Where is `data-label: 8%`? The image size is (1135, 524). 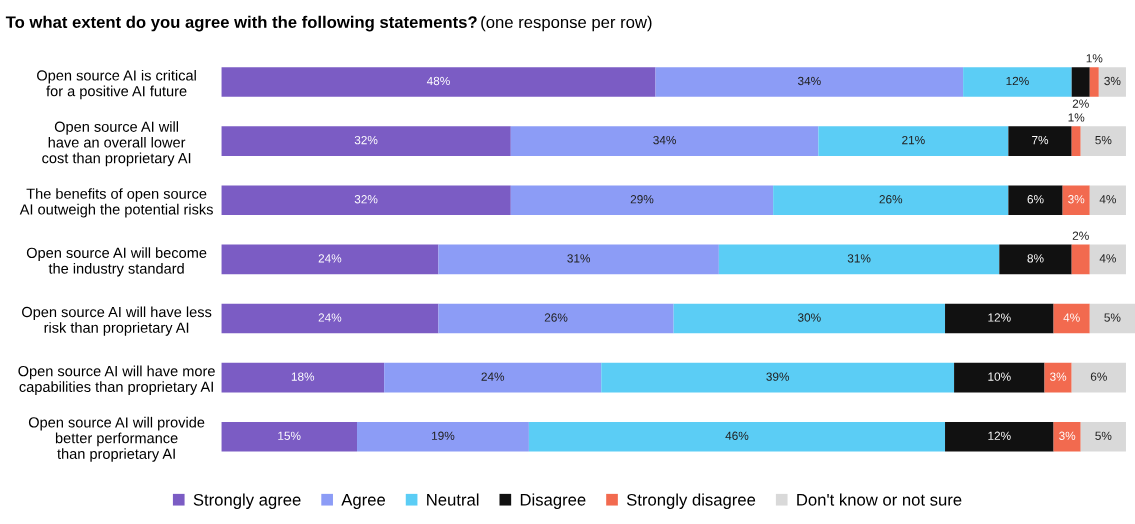 data-label: 8% is located at coordinates (1035, 258).